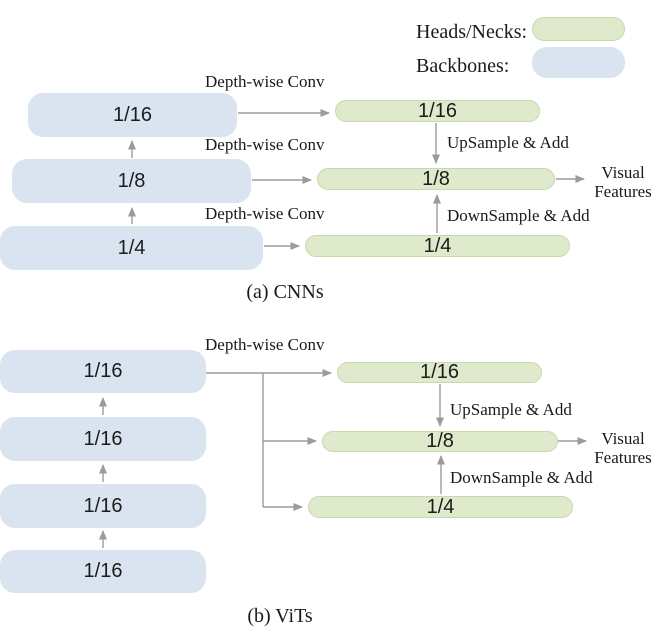  Describe the element at coordinates (265, 81) in the screenshot. I see `conv-label-a-1: Depth-wise Conv` at that location.